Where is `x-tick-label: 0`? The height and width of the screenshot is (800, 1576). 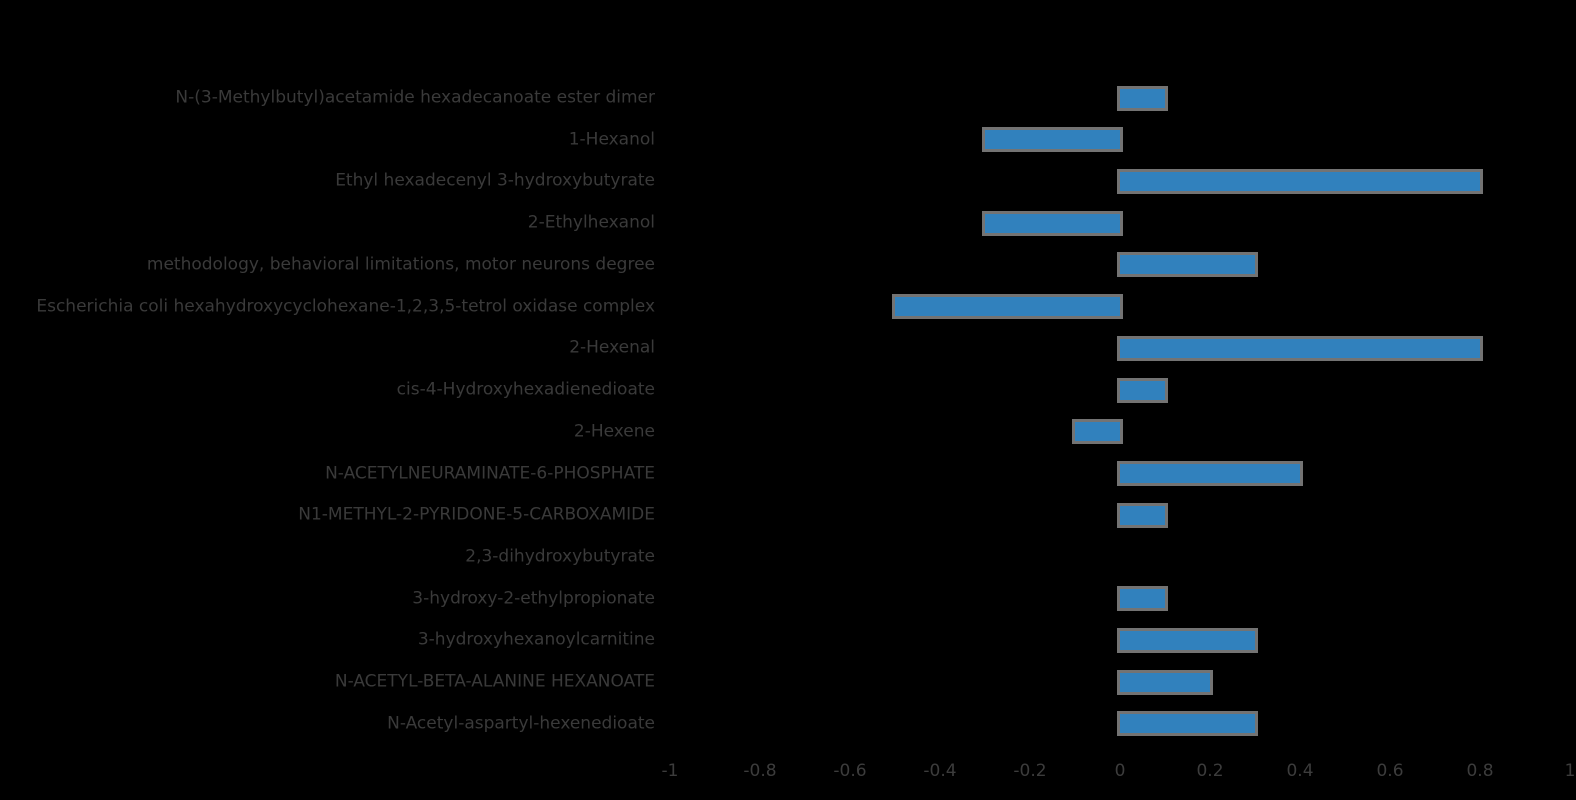 x-tick-label: 0 is located at coordinates (1120, 771).